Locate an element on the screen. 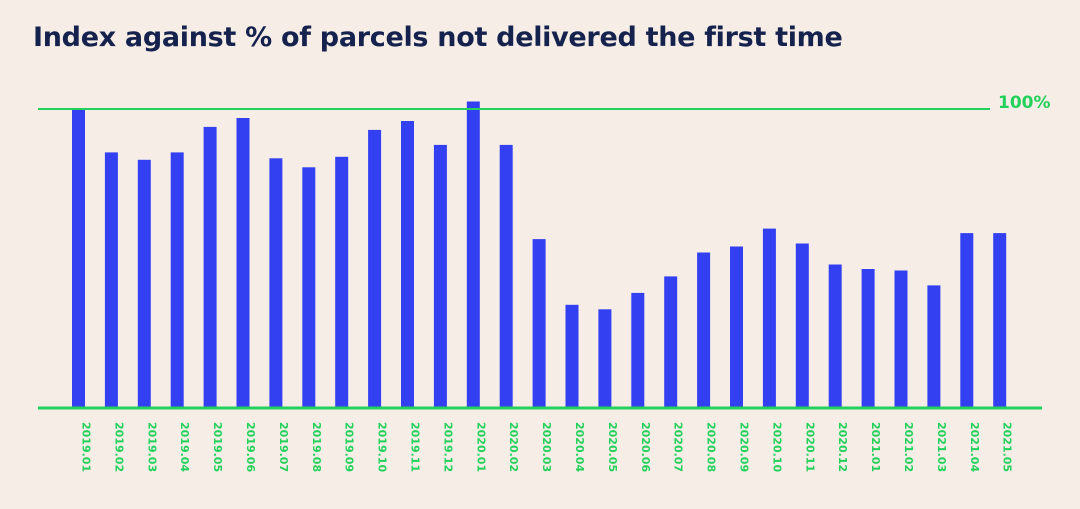  x-tick-label-2020.12: 2020.12 is located at coordinates (842, 447).